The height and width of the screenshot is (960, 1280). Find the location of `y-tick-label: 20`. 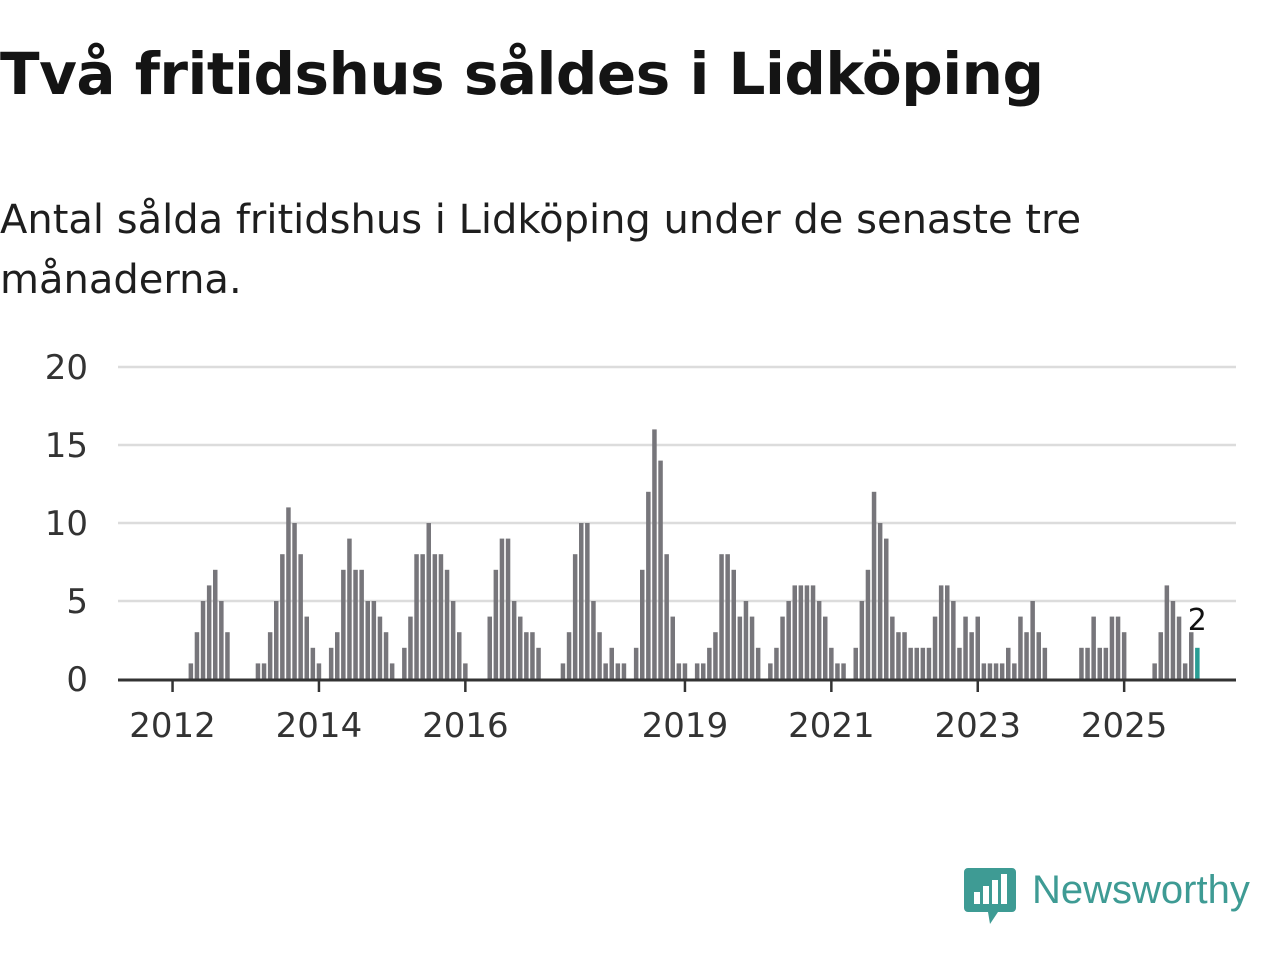

y-tick-label: 20 is located at coordinates (66, 368).